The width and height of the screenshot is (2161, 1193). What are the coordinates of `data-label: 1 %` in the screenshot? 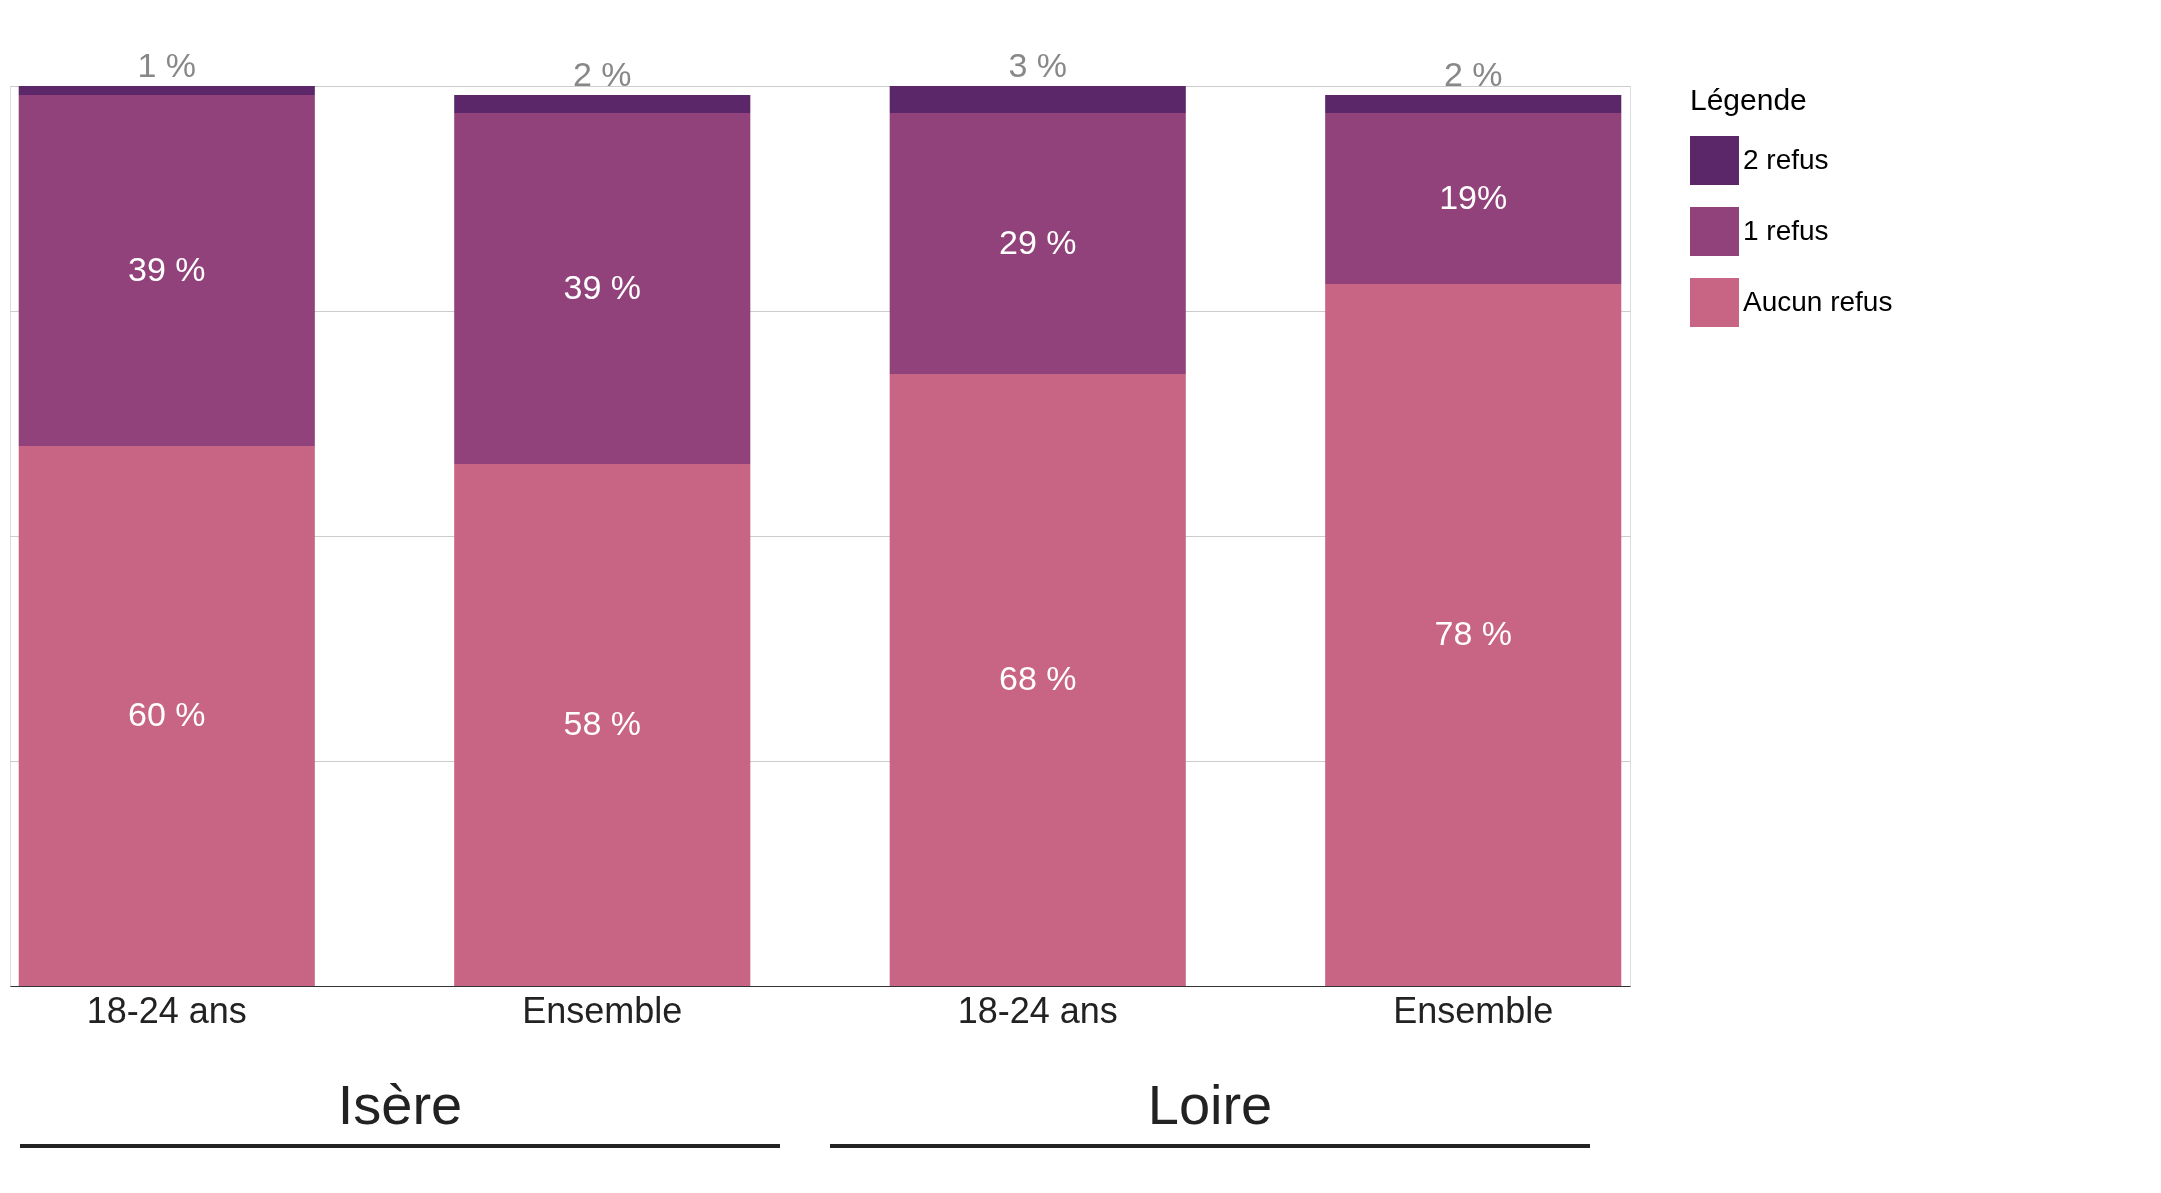 It's located at (167, 65).